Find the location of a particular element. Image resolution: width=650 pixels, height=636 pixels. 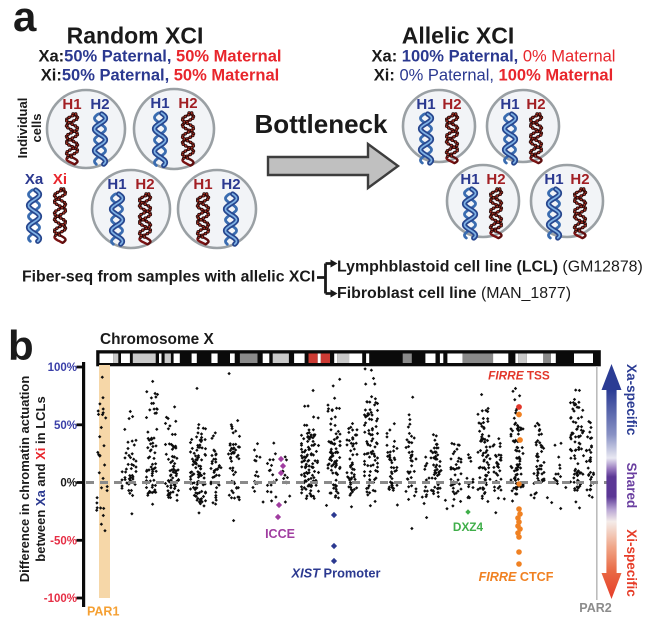

svg-text: PAR2 is located at coordinates (595, 608).